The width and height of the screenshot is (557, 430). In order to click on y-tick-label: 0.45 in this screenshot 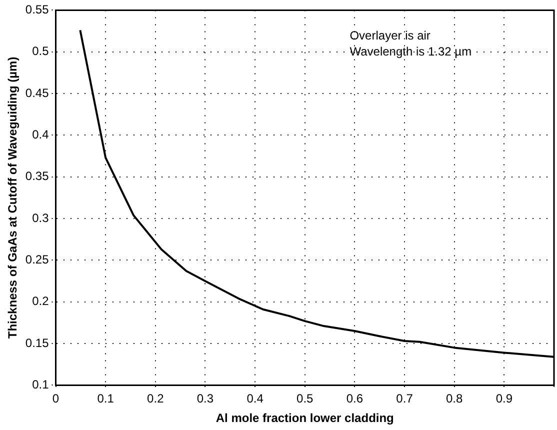, I will do `click(37, 93)`.